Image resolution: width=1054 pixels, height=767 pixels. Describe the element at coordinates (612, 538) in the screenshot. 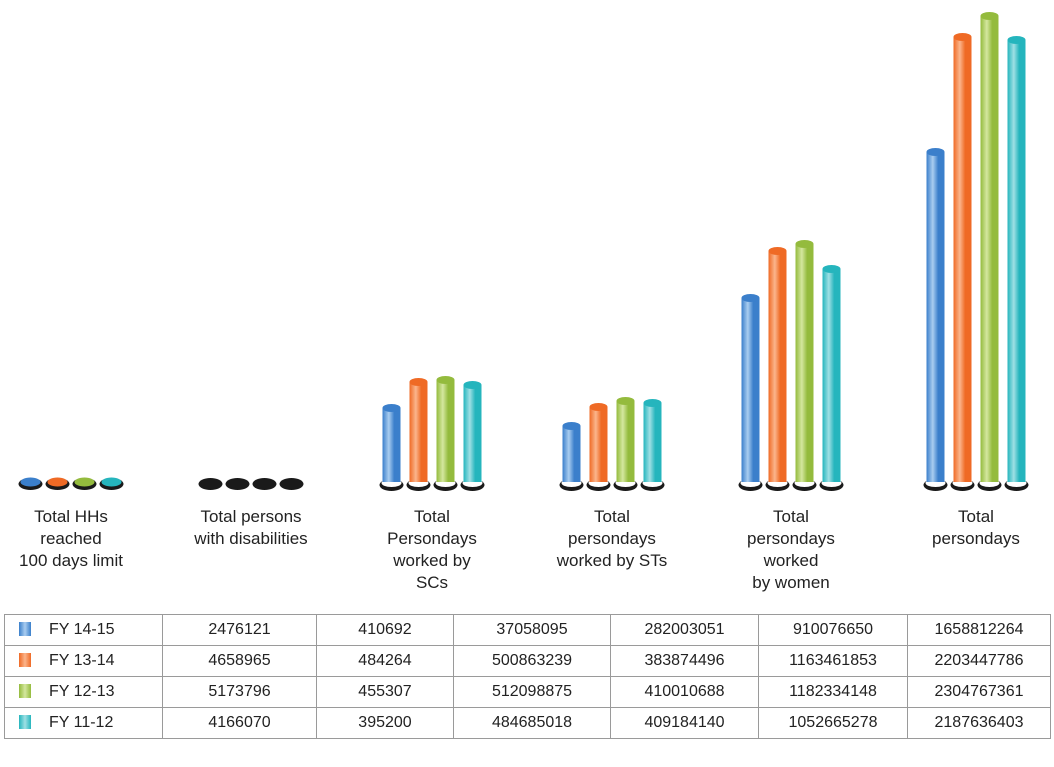

I see `category-label: Total persondays worked by STs` at that location.